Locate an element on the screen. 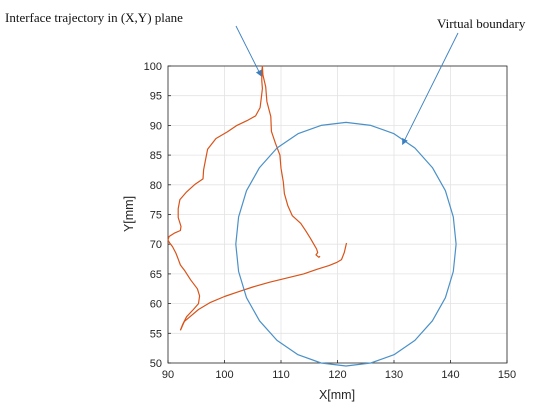 This screenshot has height=407, width=550. y-axis-title: Y[mm] is located at coordinates (129, 214).